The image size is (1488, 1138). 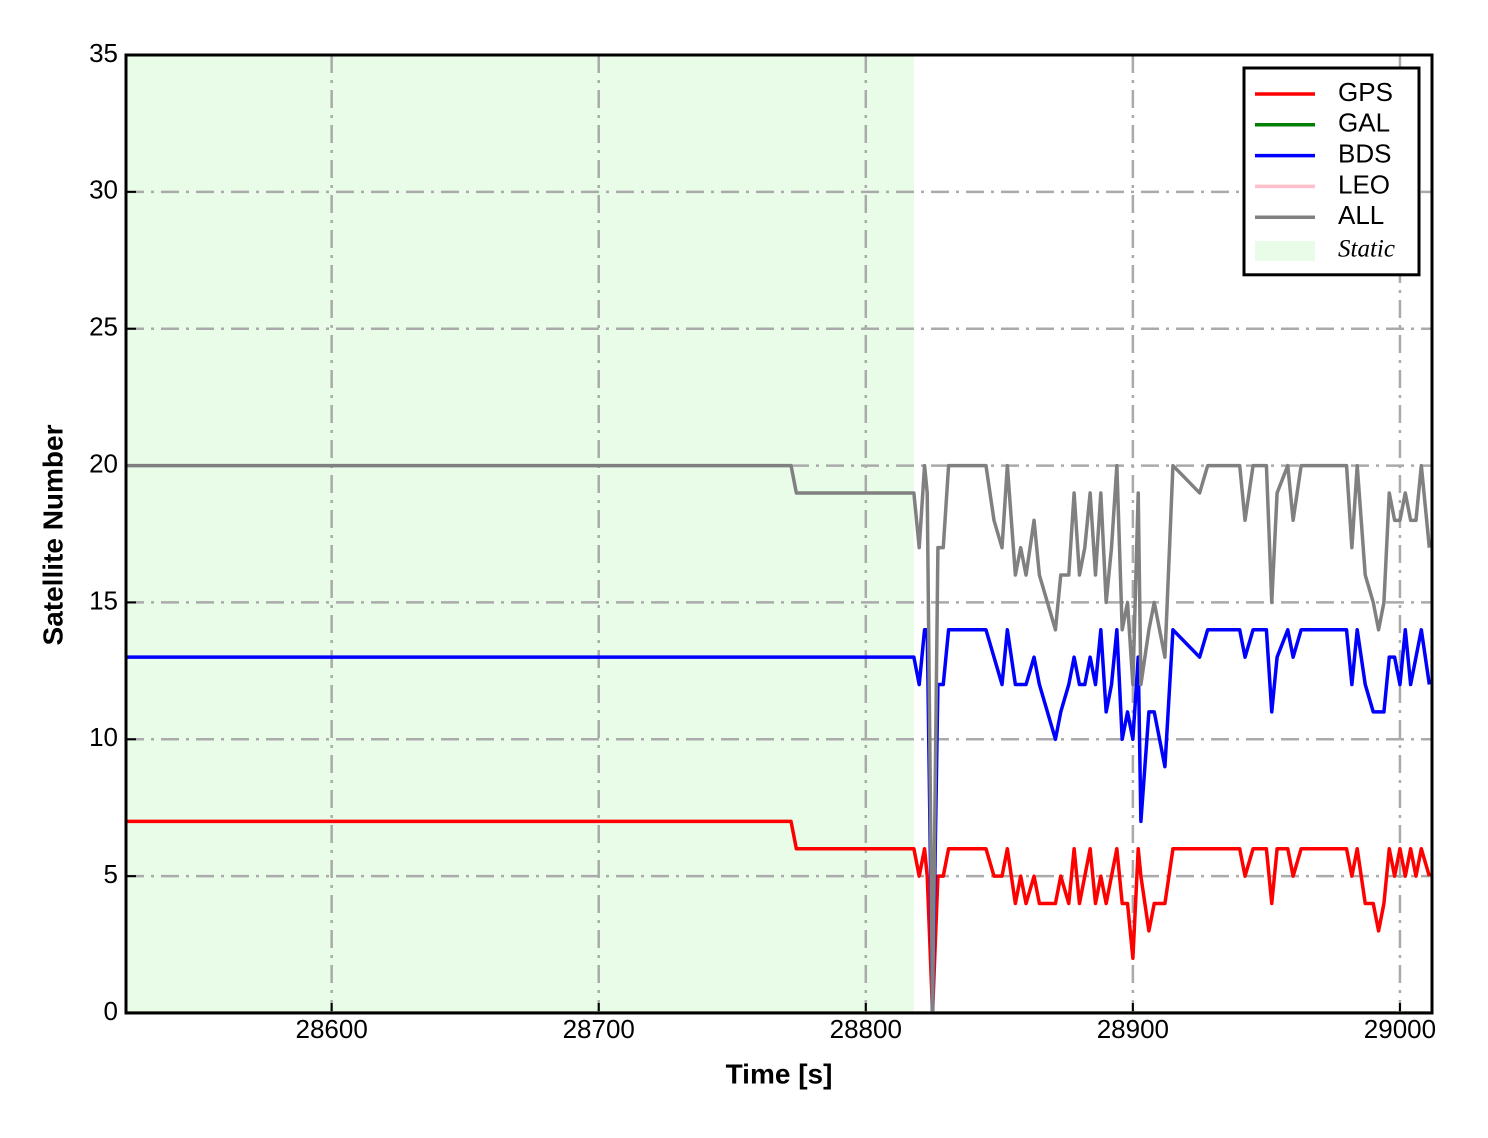 I want to click on x-tick-label: 28900, so click(x=1133, y=1029).